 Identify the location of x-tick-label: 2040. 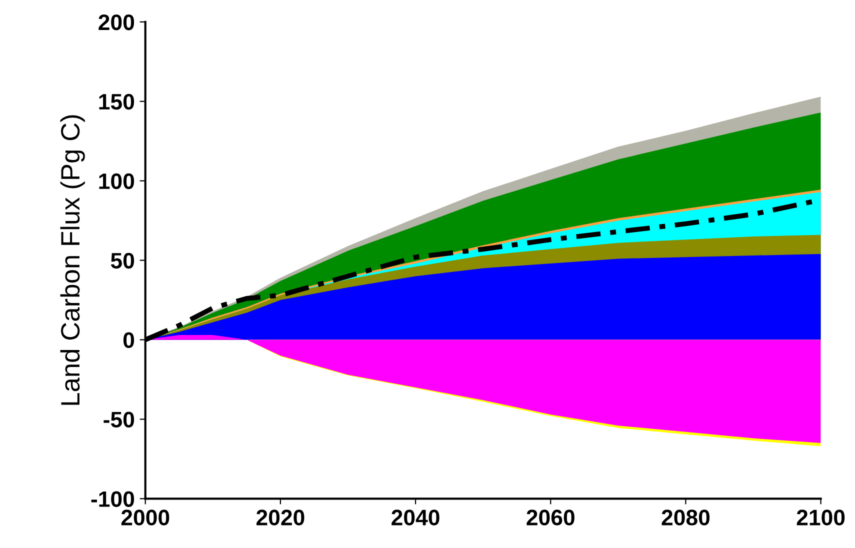
(416, 518).